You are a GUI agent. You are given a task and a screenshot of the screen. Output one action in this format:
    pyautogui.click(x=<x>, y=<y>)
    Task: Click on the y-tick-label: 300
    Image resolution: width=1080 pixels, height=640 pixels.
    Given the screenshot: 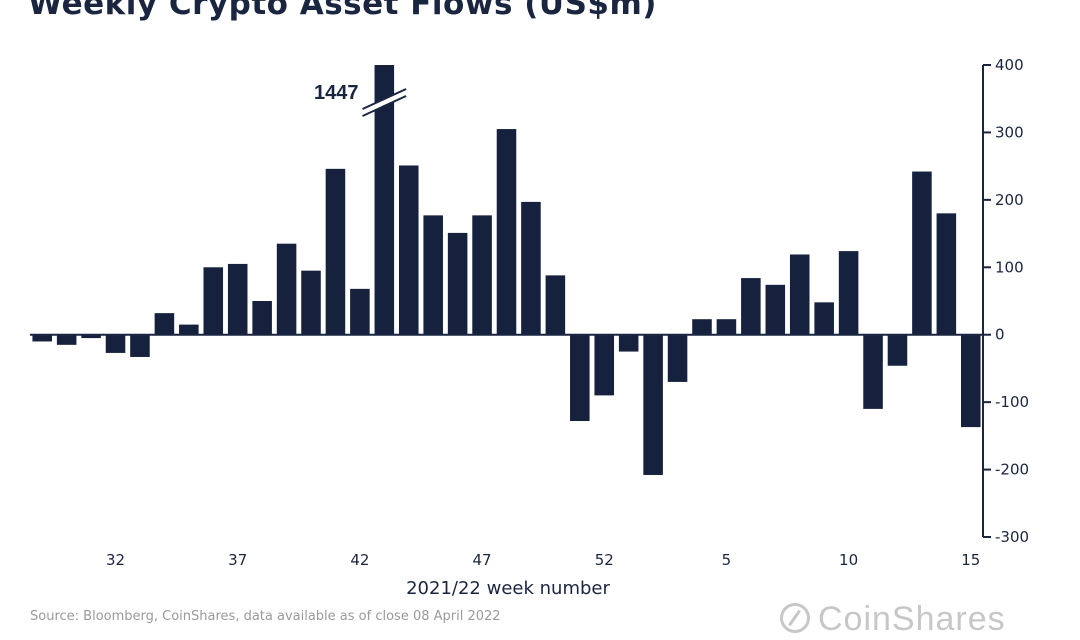 What is the action you would take?
    pyautogui.click(x=1009, y=132)
    